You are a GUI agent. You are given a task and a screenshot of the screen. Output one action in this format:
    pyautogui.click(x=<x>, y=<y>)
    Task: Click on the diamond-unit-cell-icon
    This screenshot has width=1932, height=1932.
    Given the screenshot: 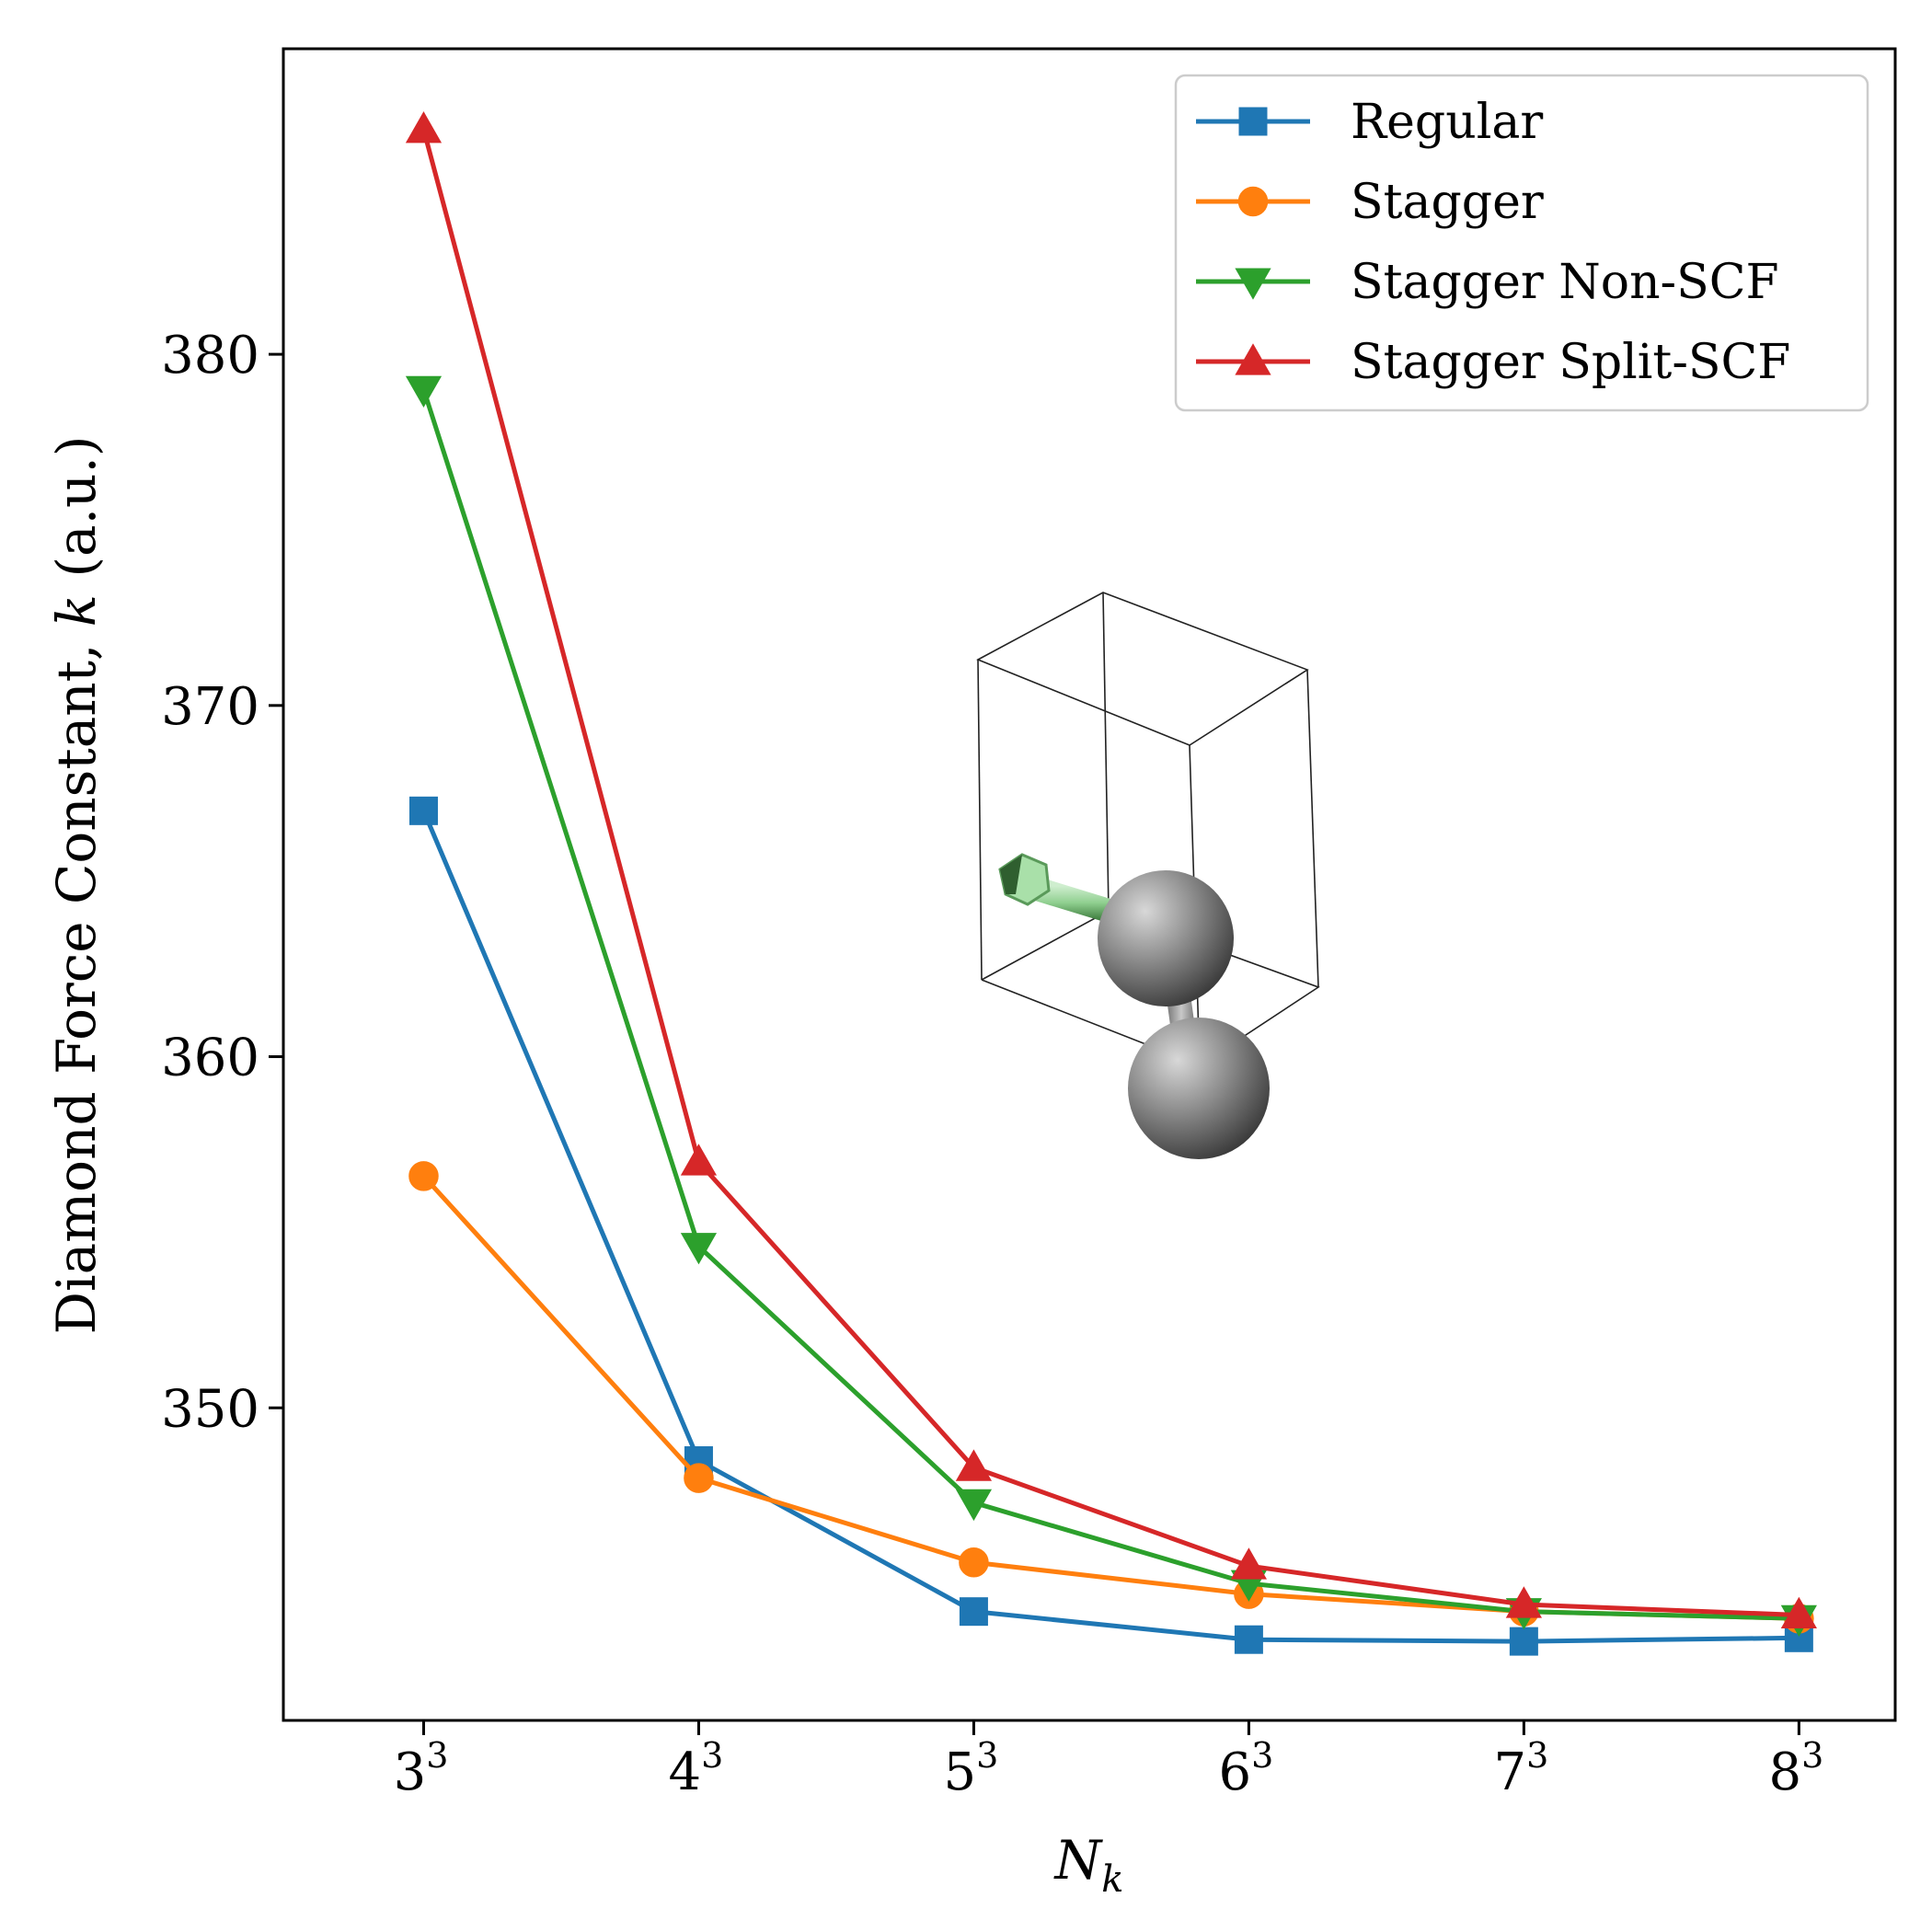 What is the action you would take?
    pyautogui.click(x=1148, y=875)
    